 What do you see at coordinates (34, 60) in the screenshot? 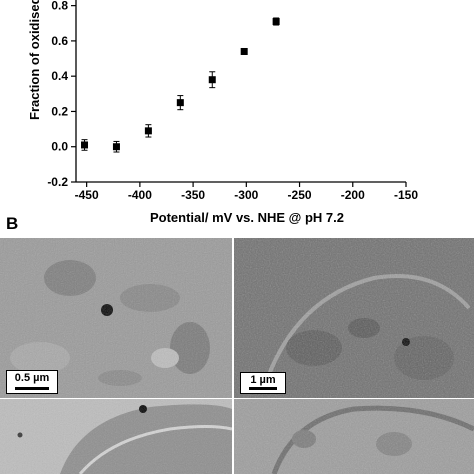
I see `y-axis-label: Fraction of oxidised spec` at bounding box center [34, 60].